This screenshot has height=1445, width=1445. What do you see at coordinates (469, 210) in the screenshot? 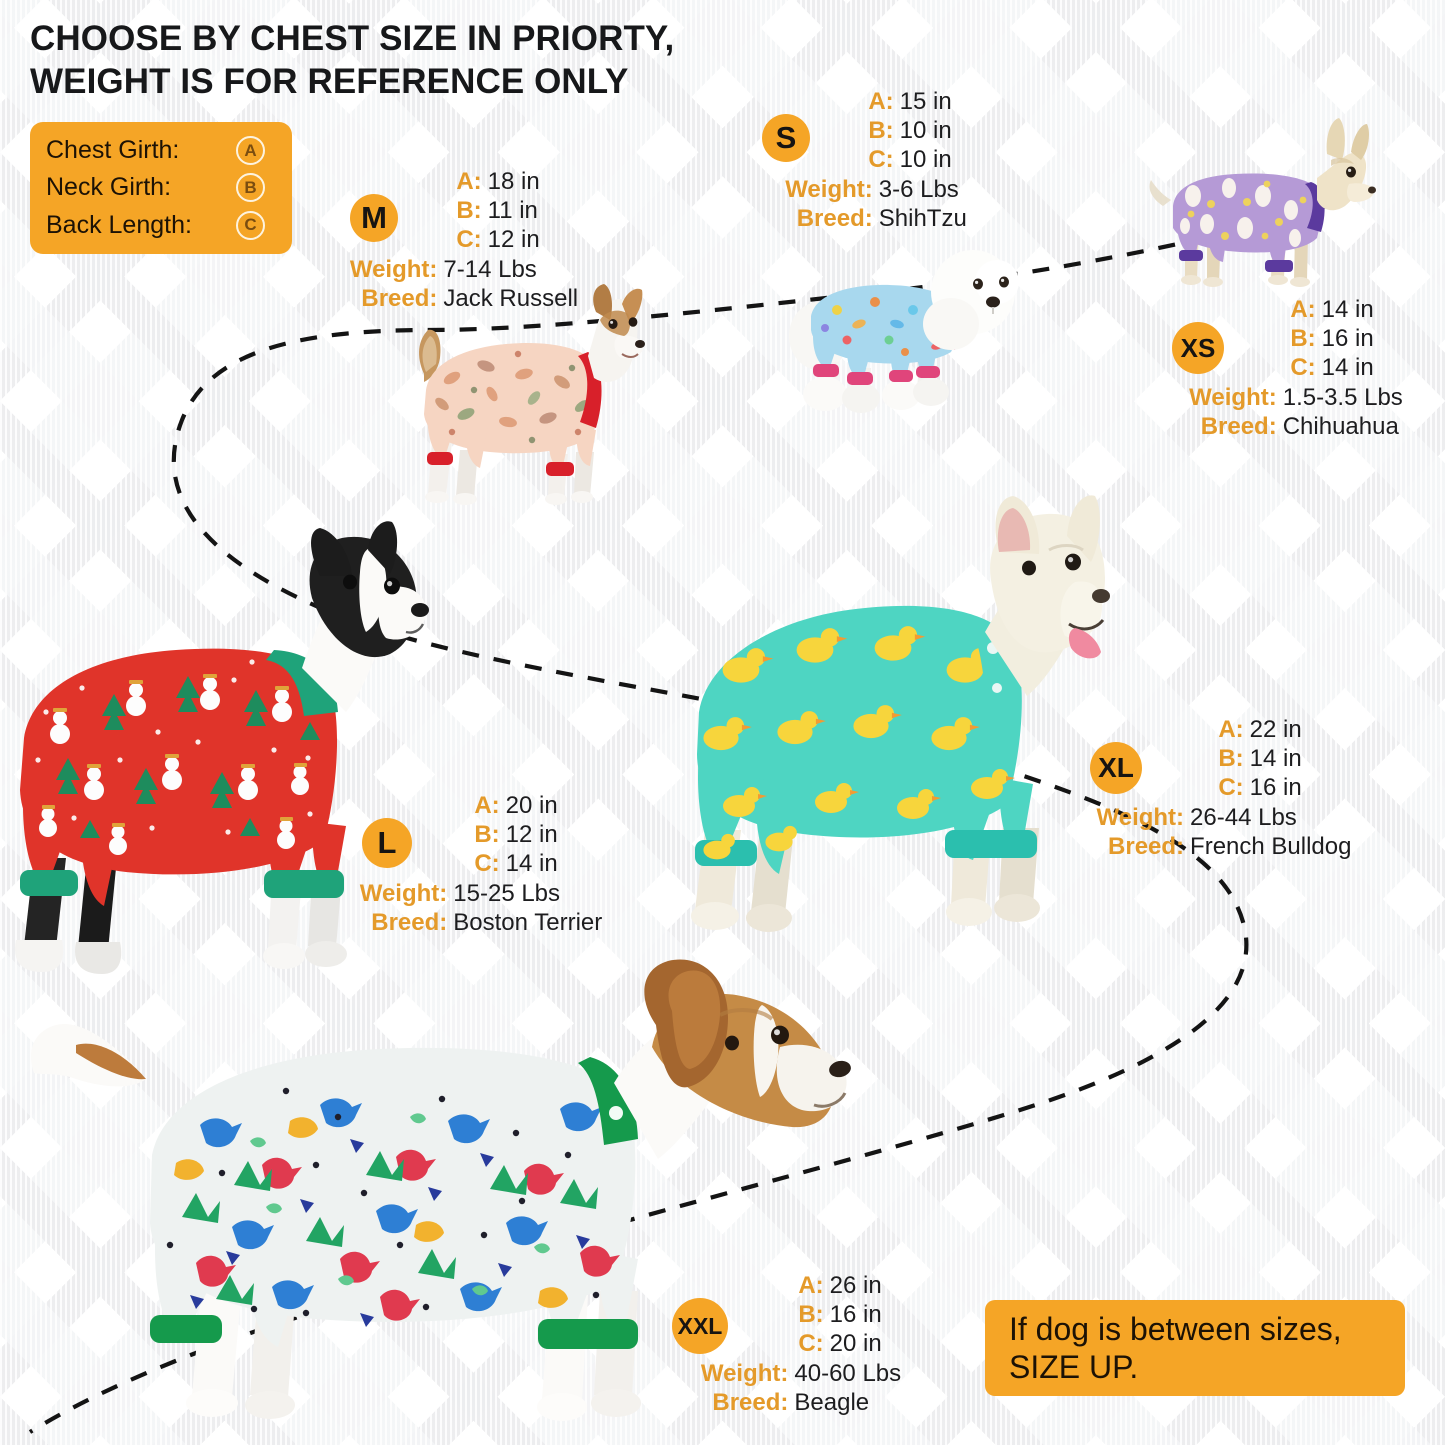
I see `label-neck-m: B:` at bounding box center [469, 210].